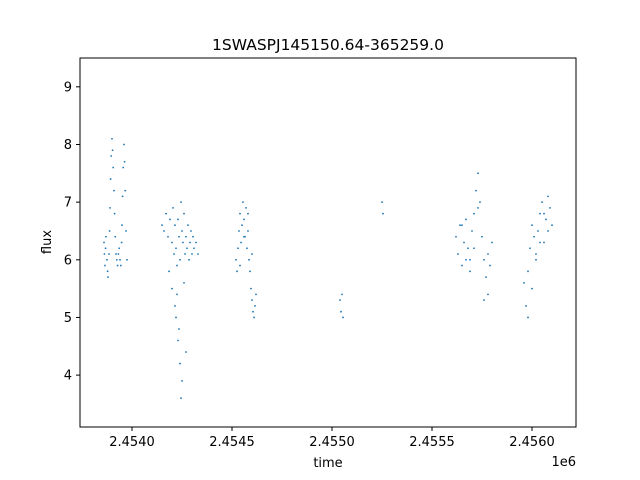  I want to click on y-tick-label: 8, so click(68, 145).